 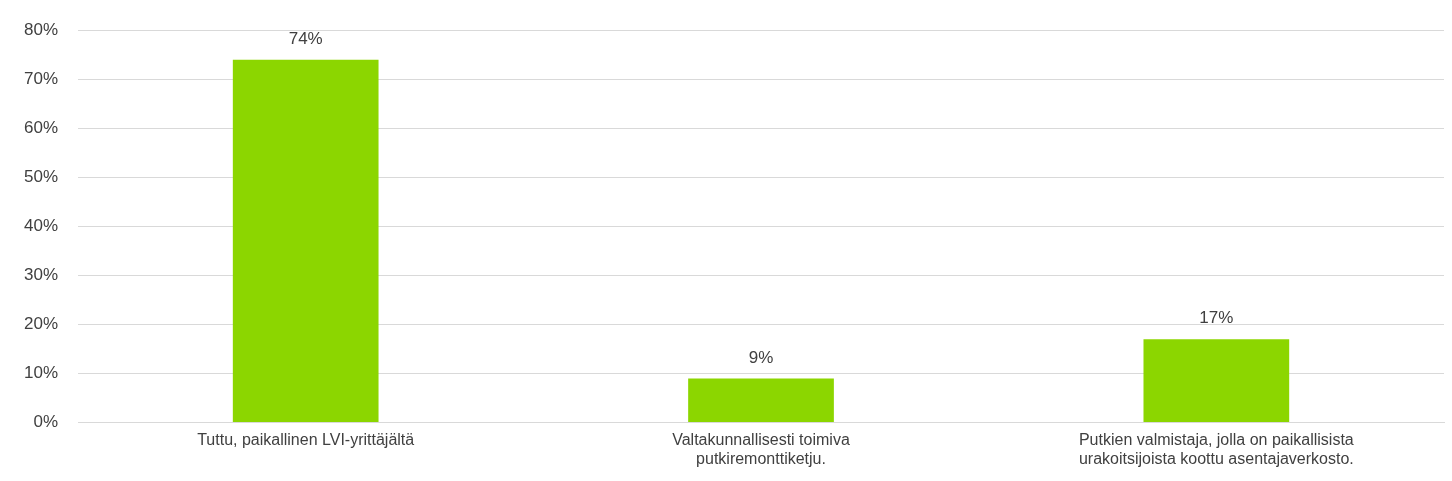 I want to click on x-tick-label: Valtakunnallisesti toimiva putkiremonttiketju., so click(x=761, y=448).